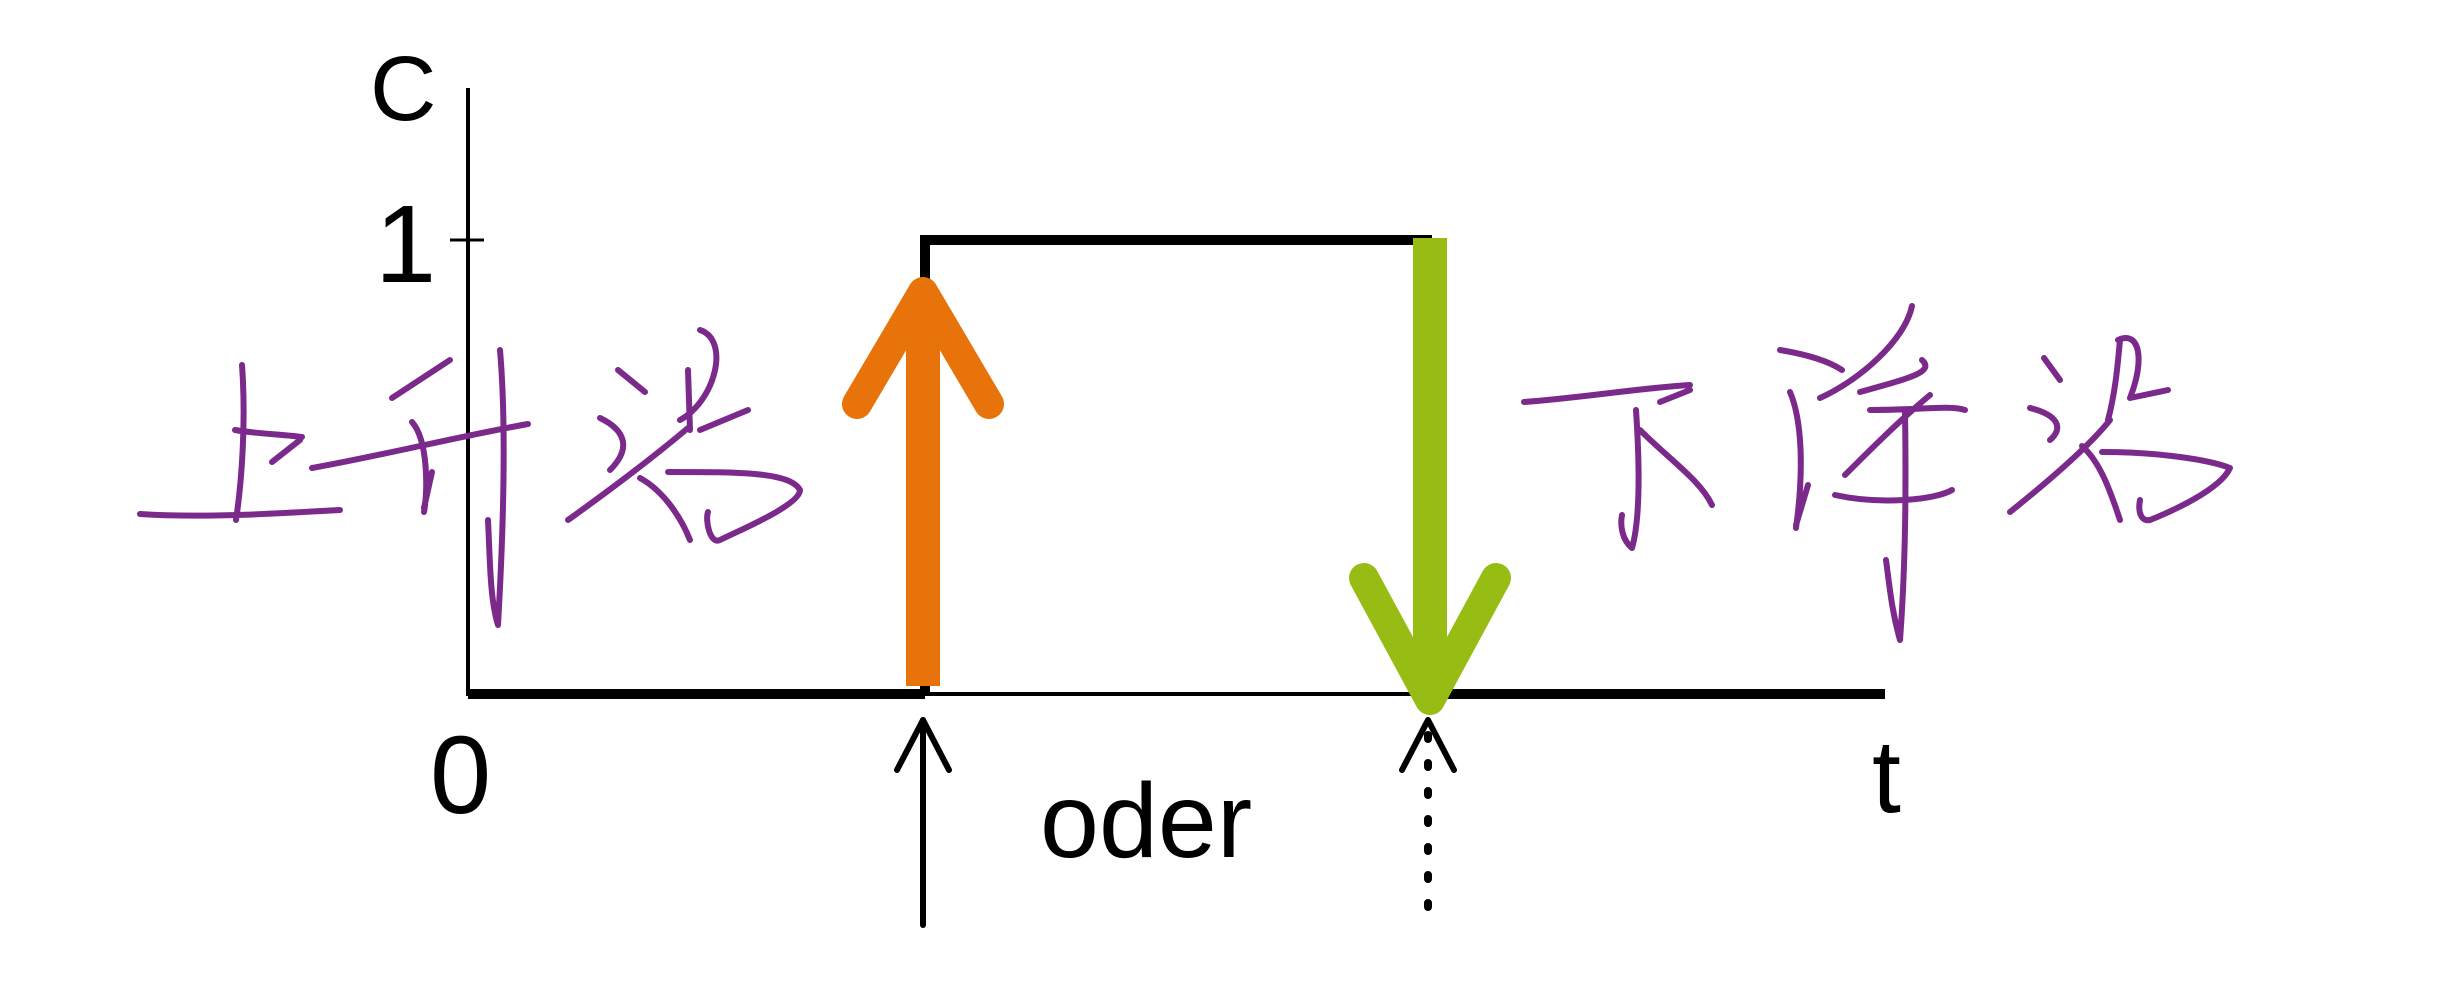 Image resolution: width=2455 pixels, height=1000 pixels. I want to click on falling-edge-arrow, so click(1430, 469).